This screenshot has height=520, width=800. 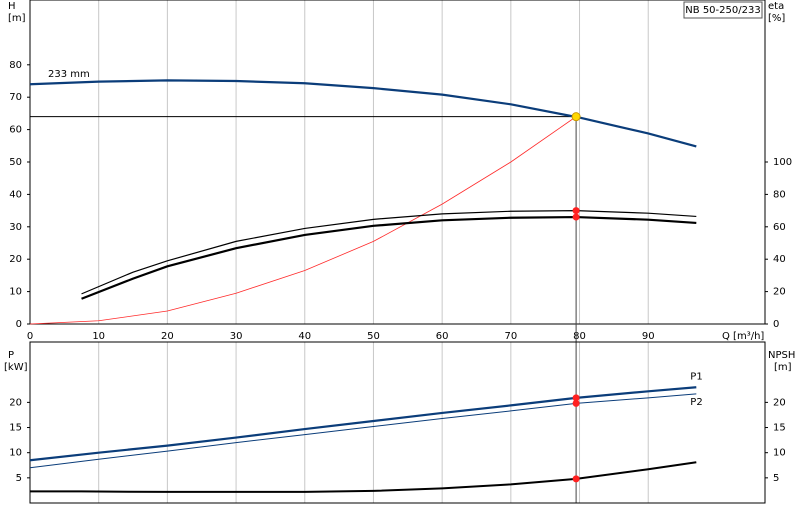 What do you see at coordinates (19, 324) in the screenshot?
I see `y-tick-label: 0` at bounding box center [19, 324].